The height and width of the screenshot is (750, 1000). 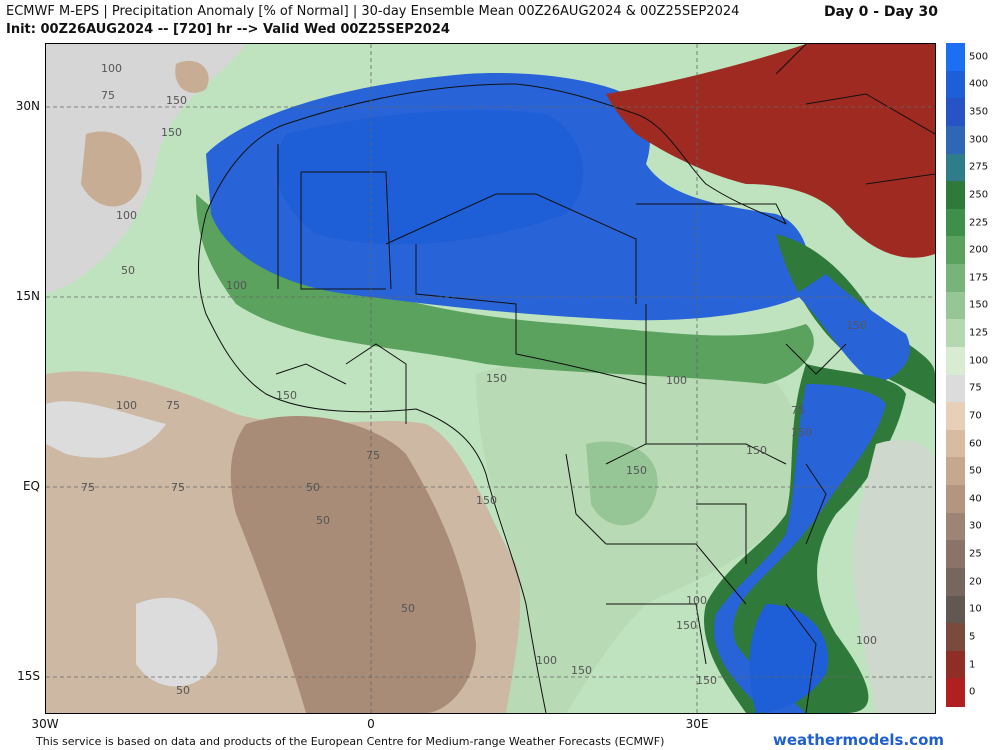 What do you see at coordinates (975, 499) in the screenshot?
I see `colorbar-label: 40` at bounding box center [975, 499].